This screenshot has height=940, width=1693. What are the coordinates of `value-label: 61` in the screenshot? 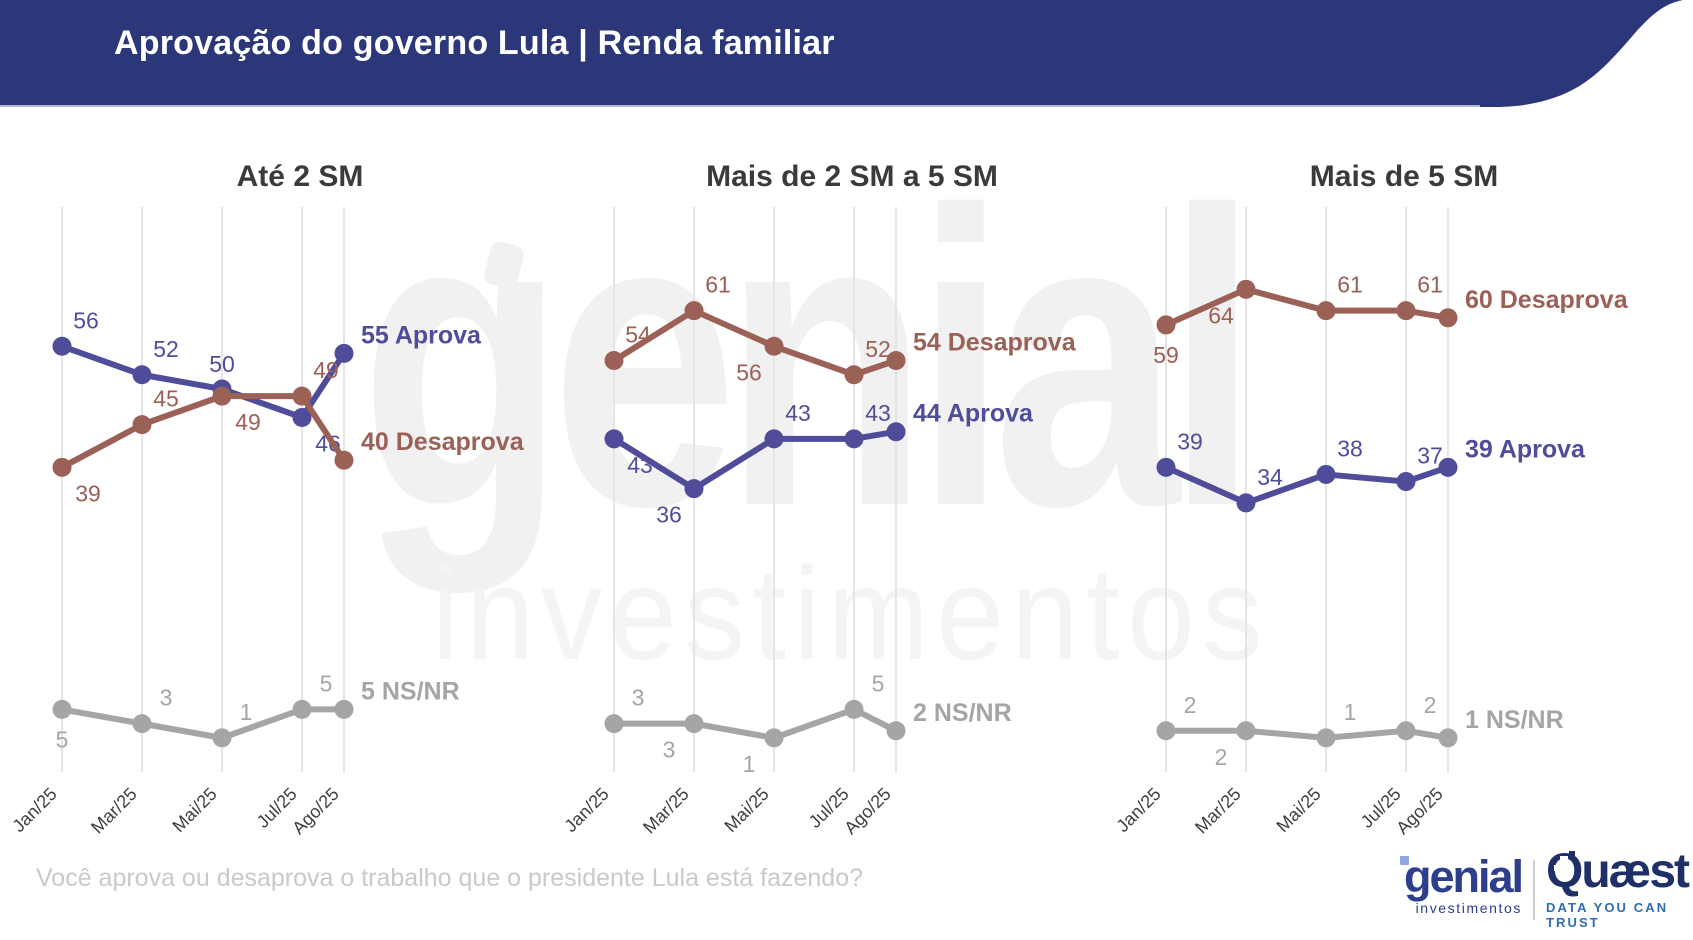 It's located at (718, 285).